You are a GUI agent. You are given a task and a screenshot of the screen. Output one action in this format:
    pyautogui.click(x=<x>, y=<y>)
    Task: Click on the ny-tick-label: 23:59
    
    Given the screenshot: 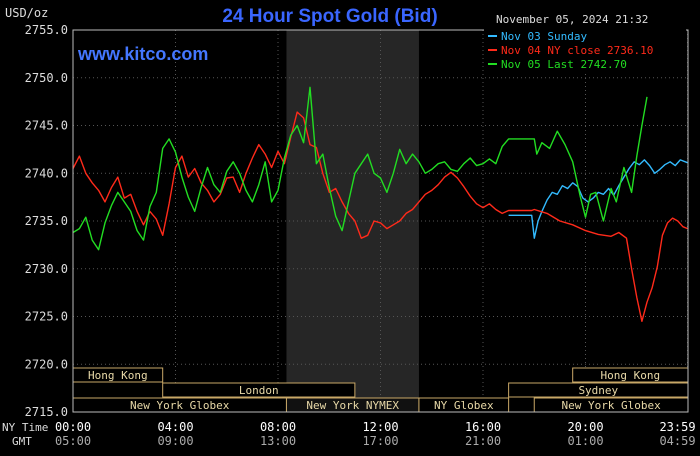 What is the action you would take?
    pyautogui.click(x=677, y=427)
    